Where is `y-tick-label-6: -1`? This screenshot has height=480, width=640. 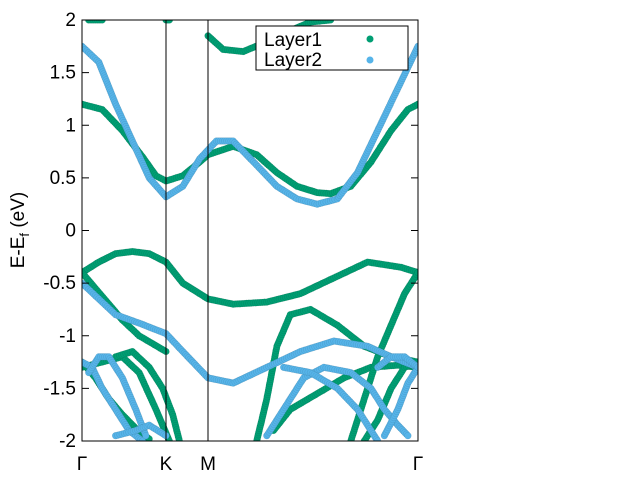
y-tick-label-6: -1 is located at coordinates (67, 336).